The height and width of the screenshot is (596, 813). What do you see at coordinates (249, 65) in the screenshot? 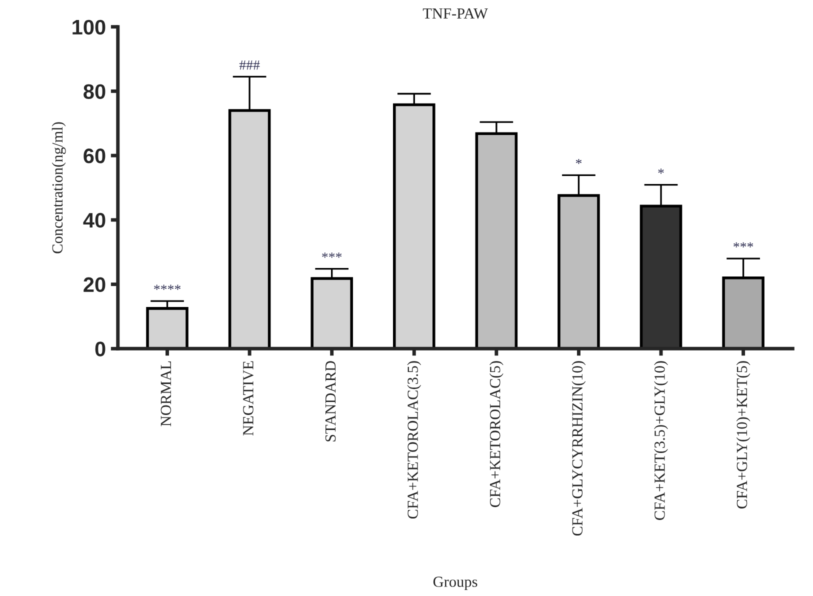
I see `data-label: ###` at bounding box center [249, 65].